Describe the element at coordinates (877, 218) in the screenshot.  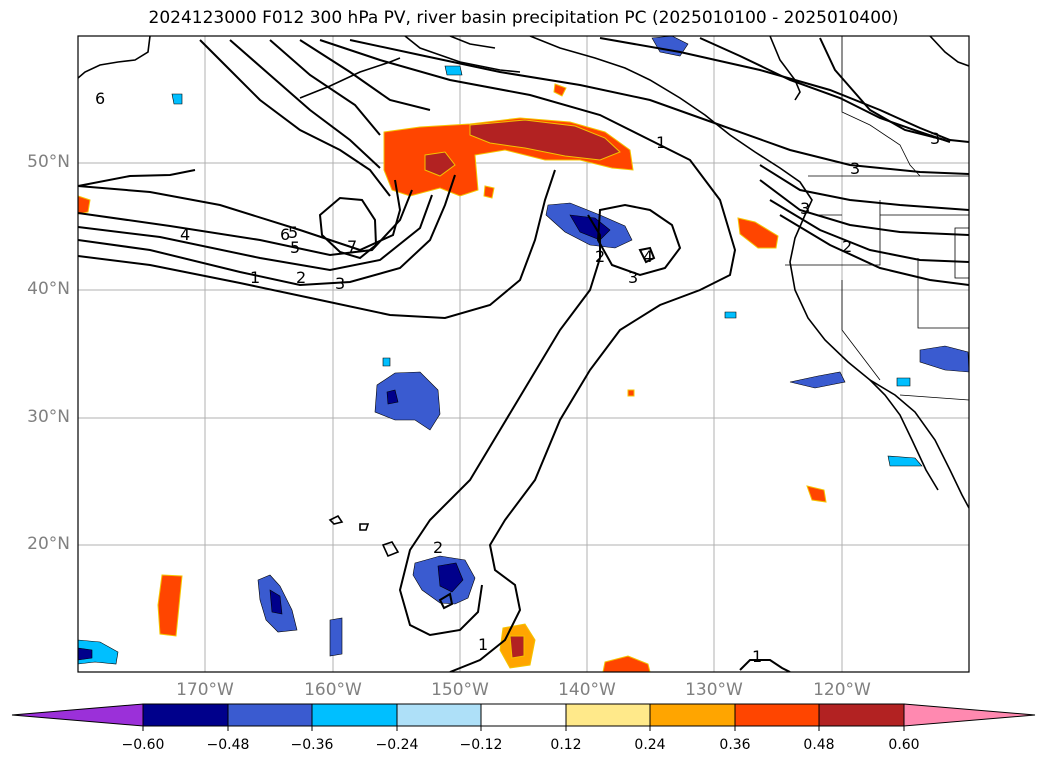
I see `borders` at that location.